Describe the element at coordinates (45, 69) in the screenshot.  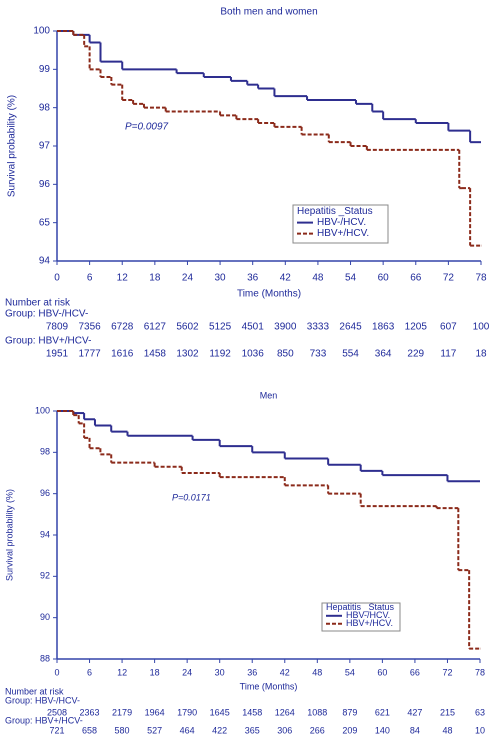
I see `y-tick-label: 99` at that location.